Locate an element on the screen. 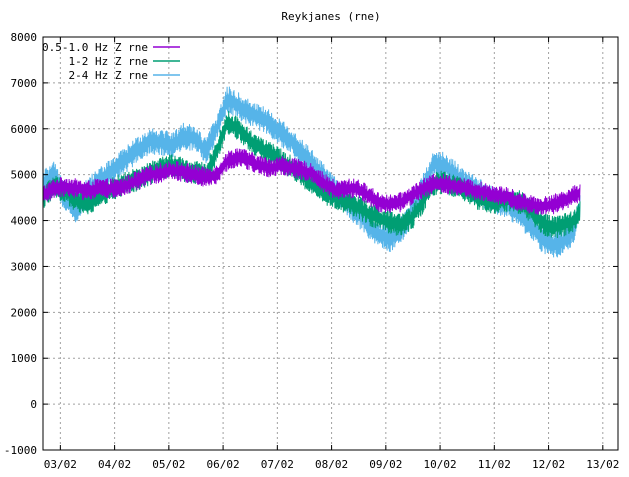 The width and height of the screenshot is (629, 477). x-tick-label: 10/02 is located at coordinates (440, 464).